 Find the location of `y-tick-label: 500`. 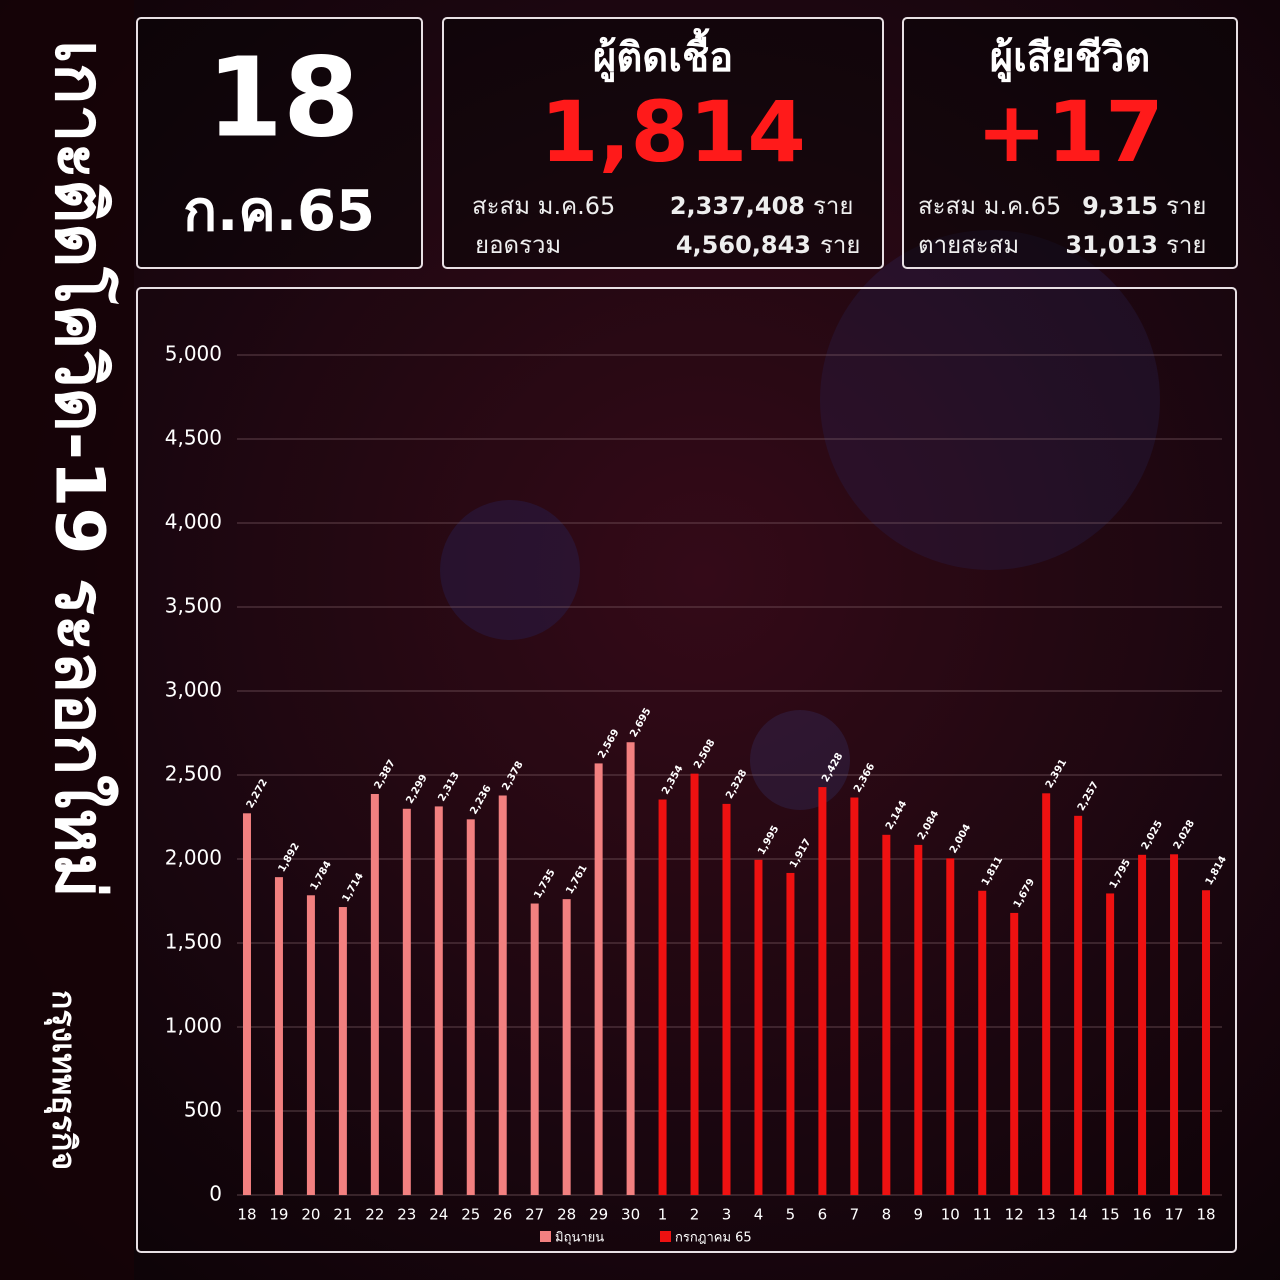

y-tick-label: 500 is located at coordinates (203, 1110).